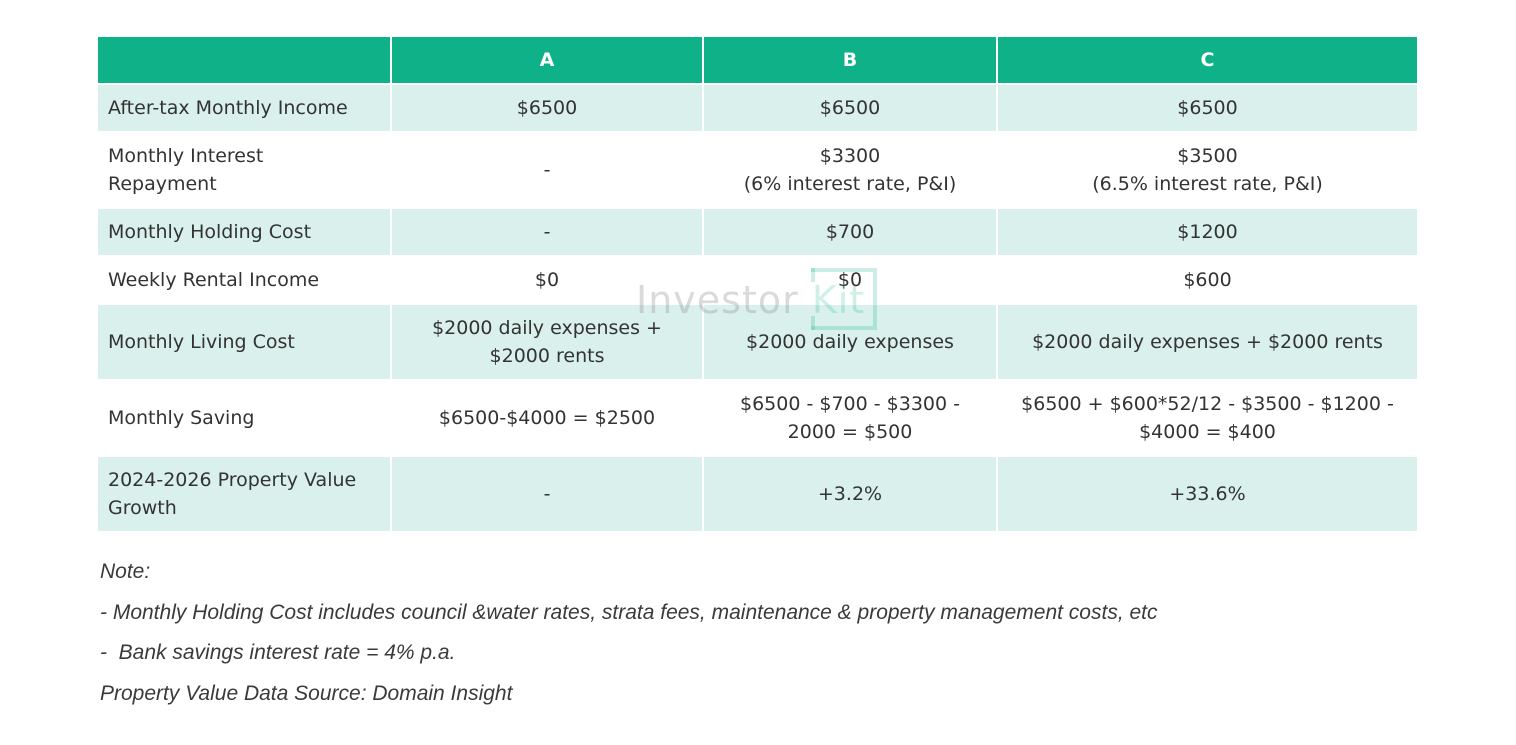  What do you see at coordinates (850, 418) in the screenshot?
I see `cell-b: $6500 - $700 - $3300 - 2000 = $500` at bounding box center [850, 418].